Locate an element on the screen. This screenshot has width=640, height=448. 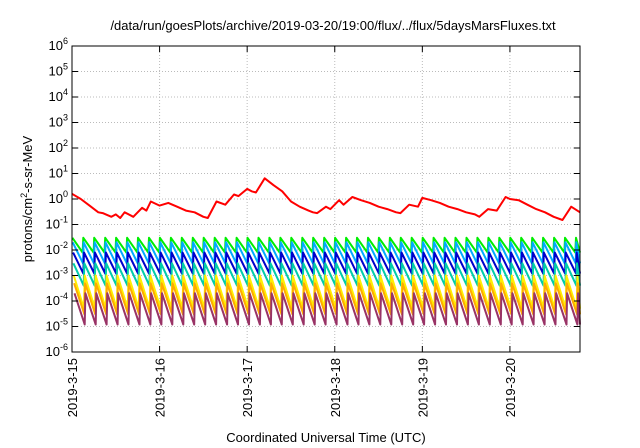
y-tick-label: 10¹ is located at coordinates (58, 172).